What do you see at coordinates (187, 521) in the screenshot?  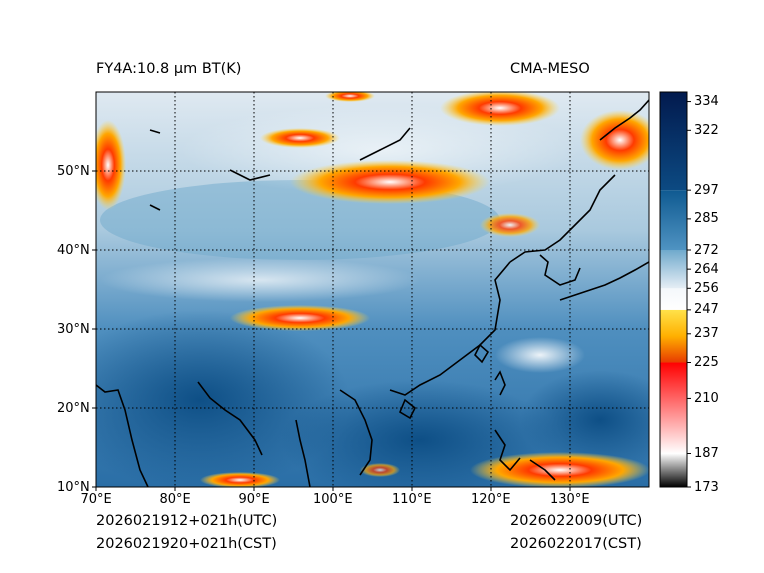 I see `init-time-utc: 2026021912+021h(UTC)` at bounding box center [187, 521].